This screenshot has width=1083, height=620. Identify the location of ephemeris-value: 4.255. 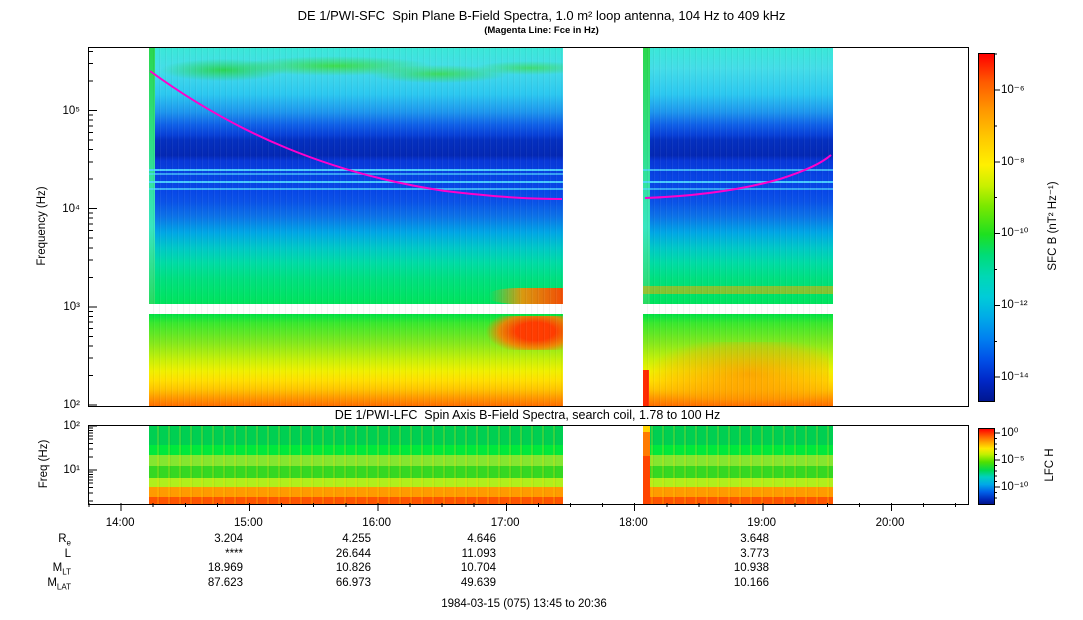
(356, 539).